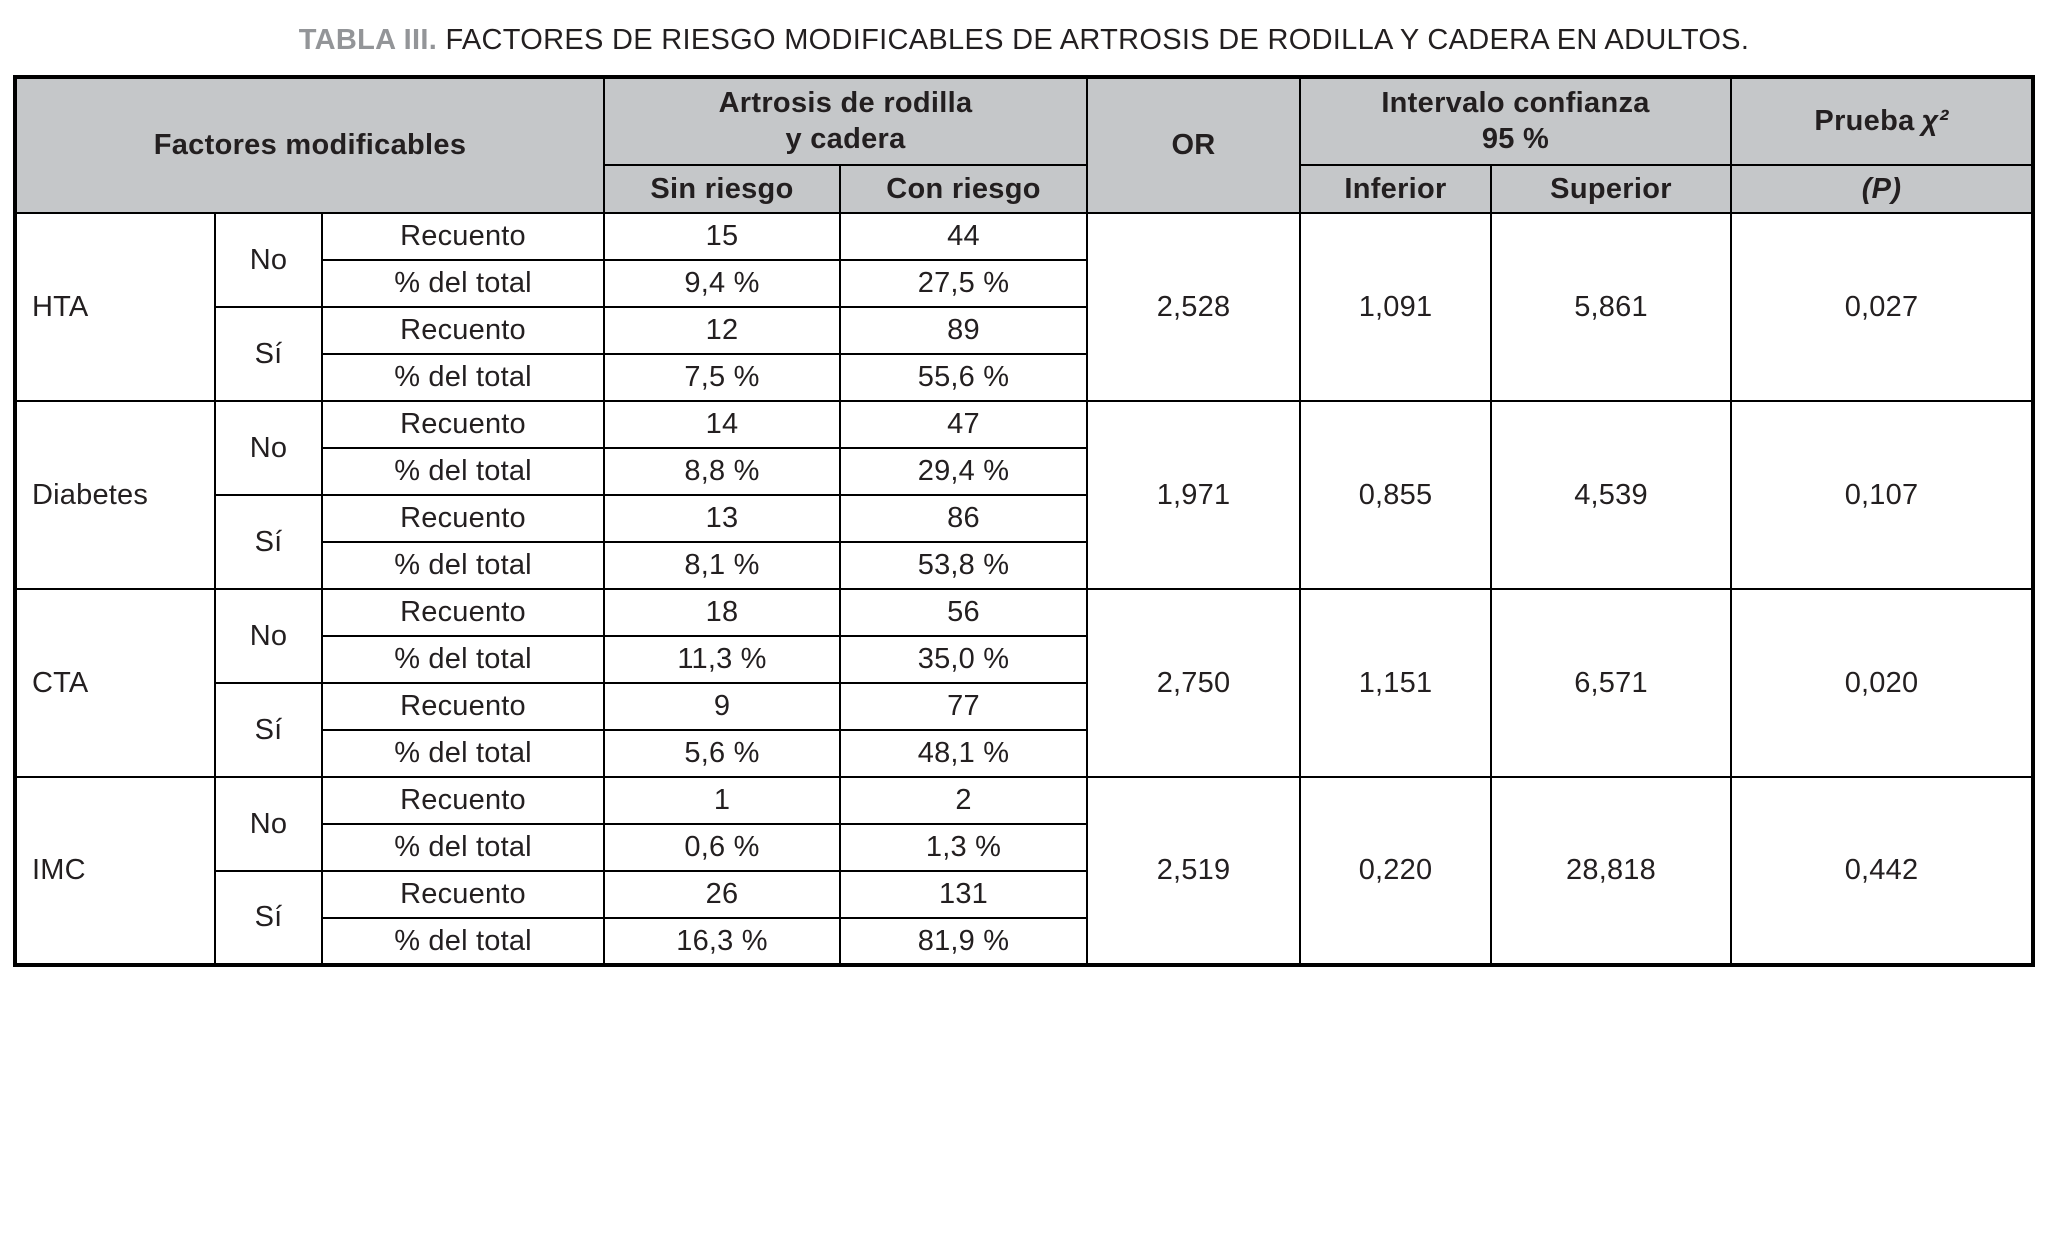 The width and height of the screenshot is (2047, 1251). Describe the element at coordinates (963, 189) in the screenshot. I see `col-header-con-riesgo: Con riesgo` at that location.